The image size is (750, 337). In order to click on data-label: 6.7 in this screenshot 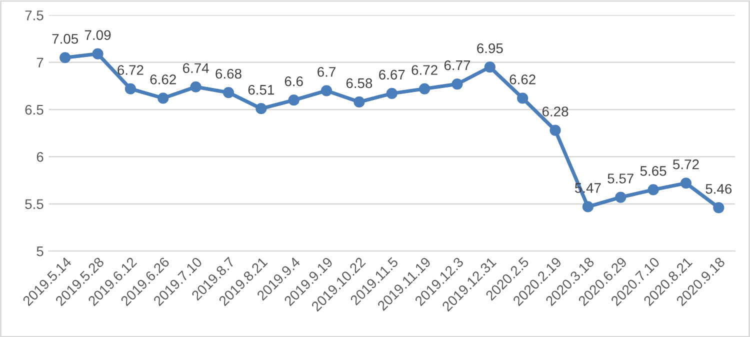, I will do `click(327, 71)`.